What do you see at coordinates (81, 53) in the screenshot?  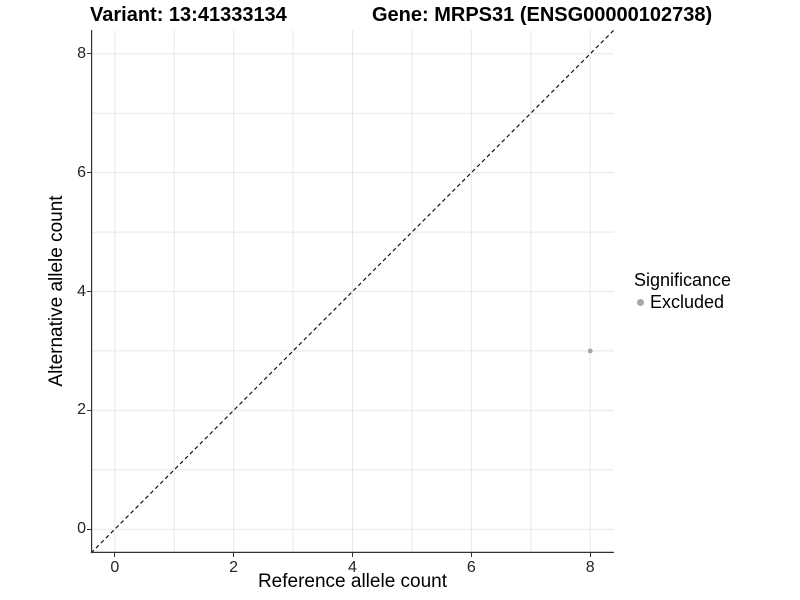 I see `y-tick-label: 8` at bounding box center [81, 53].